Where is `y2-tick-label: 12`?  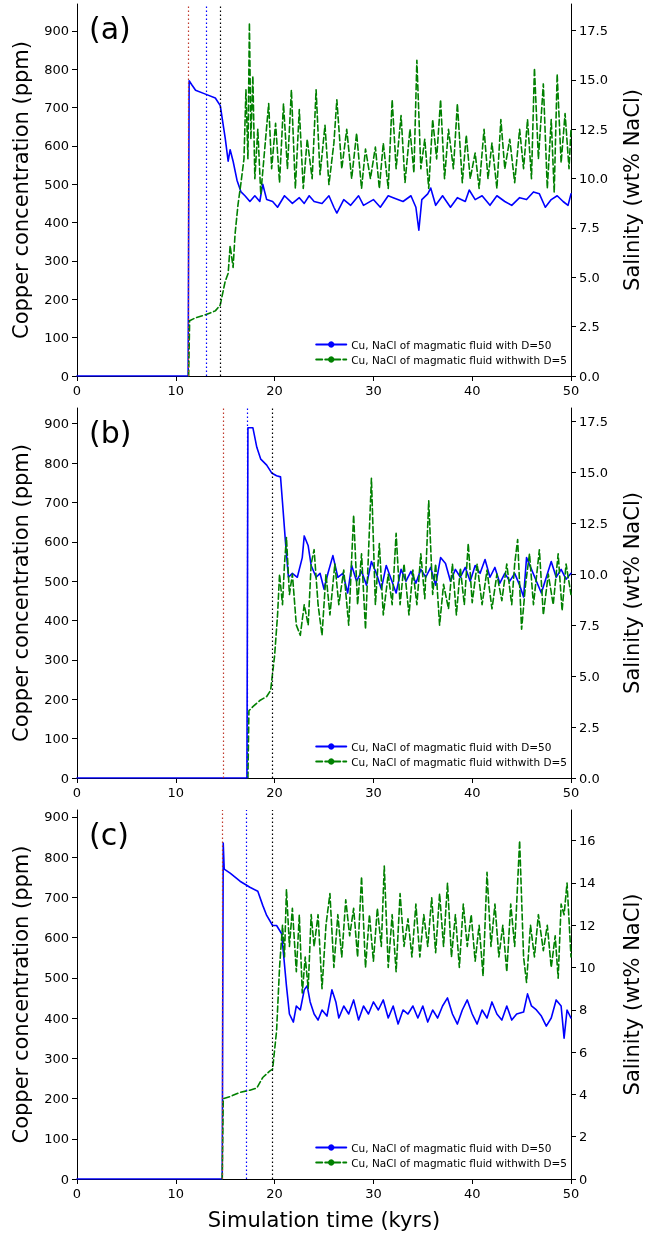
y2-tick-label: 12 is located at coordinates (587, 925).